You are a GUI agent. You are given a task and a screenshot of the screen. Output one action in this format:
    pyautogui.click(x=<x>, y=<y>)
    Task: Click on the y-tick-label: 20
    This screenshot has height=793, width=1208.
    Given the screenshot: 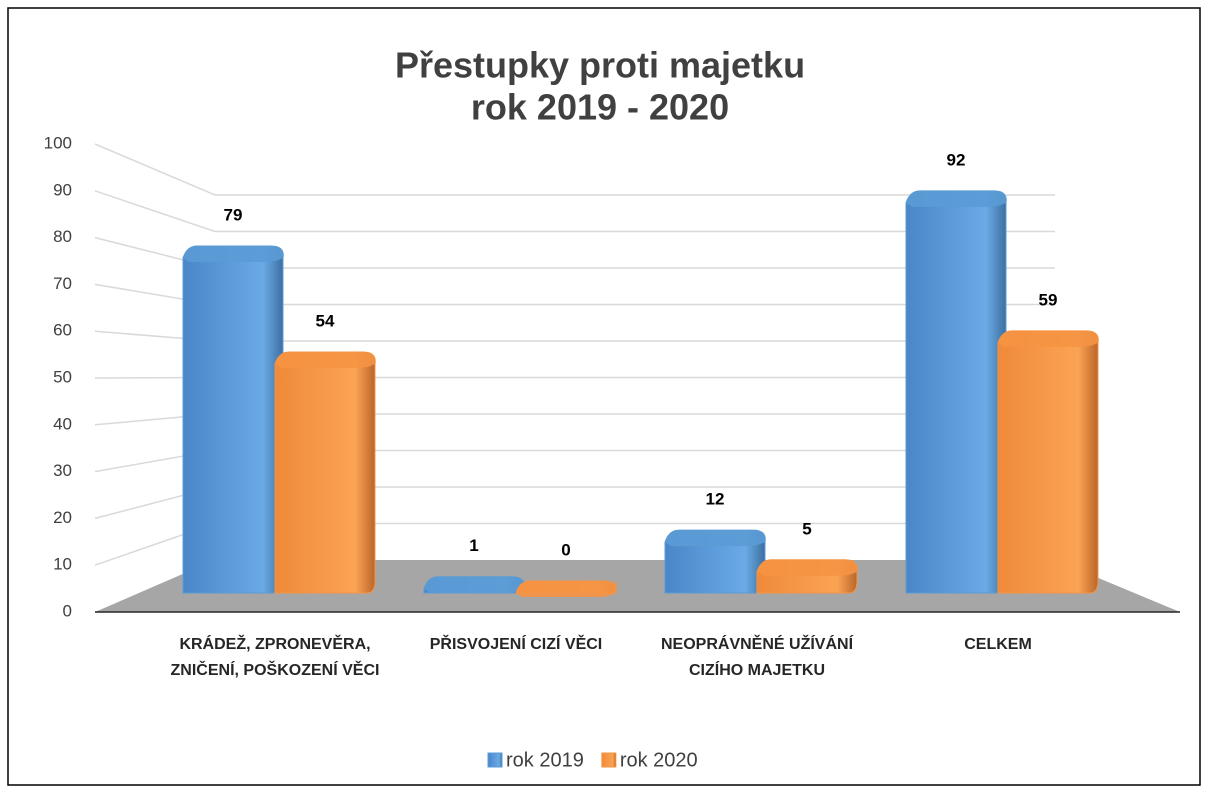 What is the action you would take?
    pyautogui.click(x=62, y=517)
    